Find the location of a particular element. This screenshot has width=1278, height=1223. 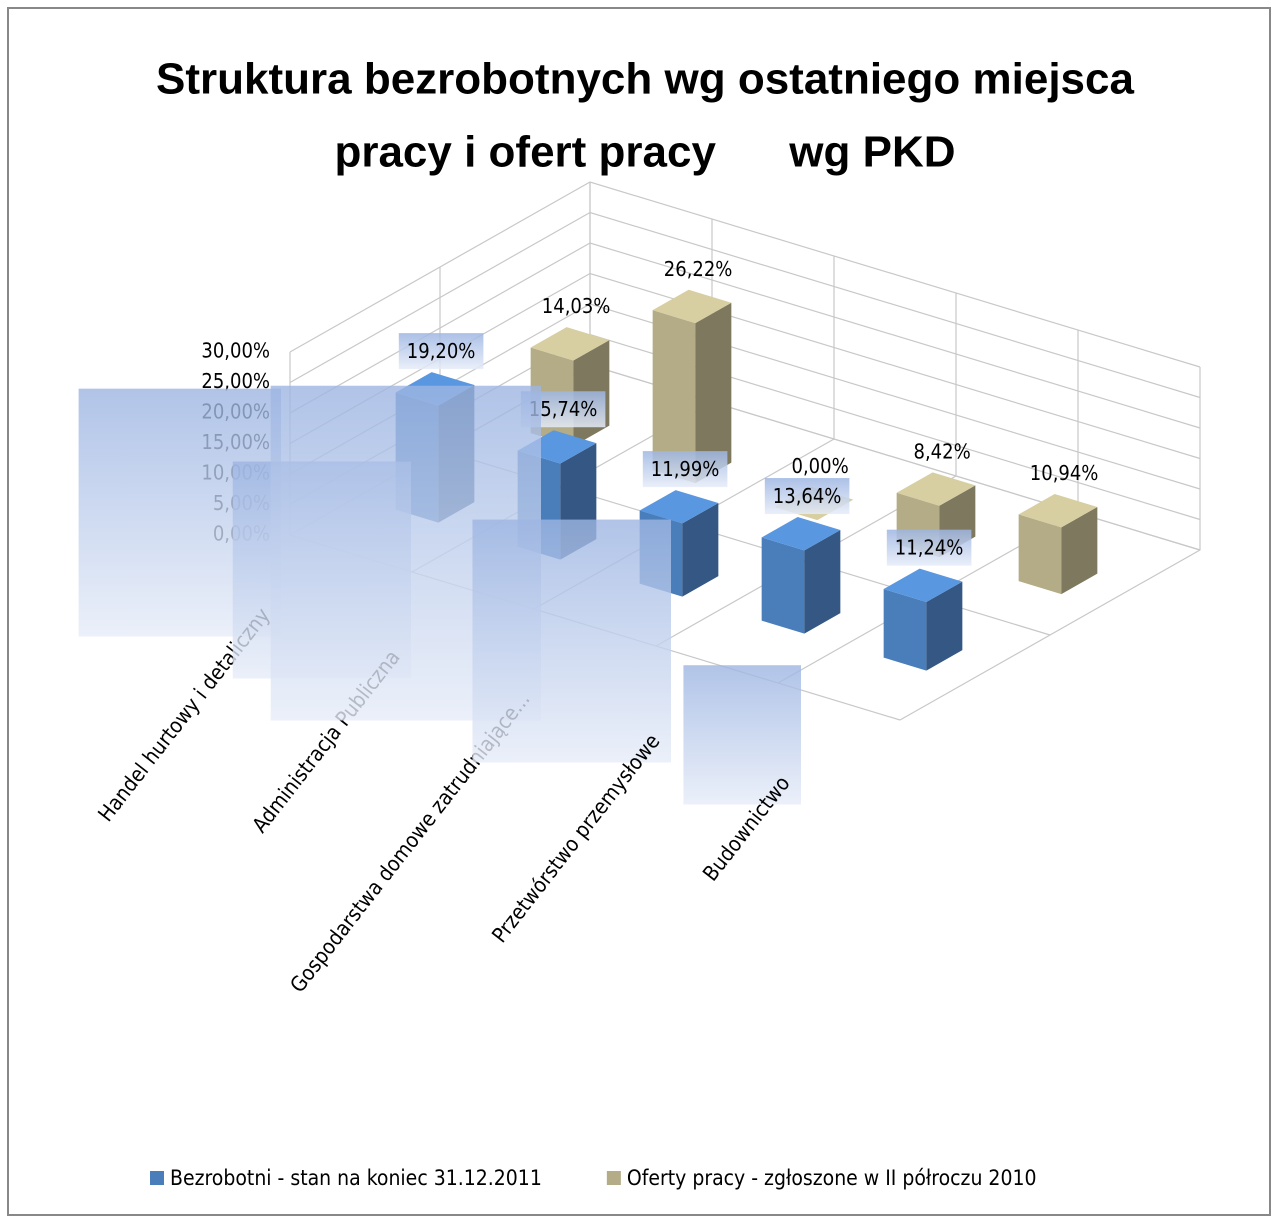

value-label: 8,42% is located at coordinates (942, 451).